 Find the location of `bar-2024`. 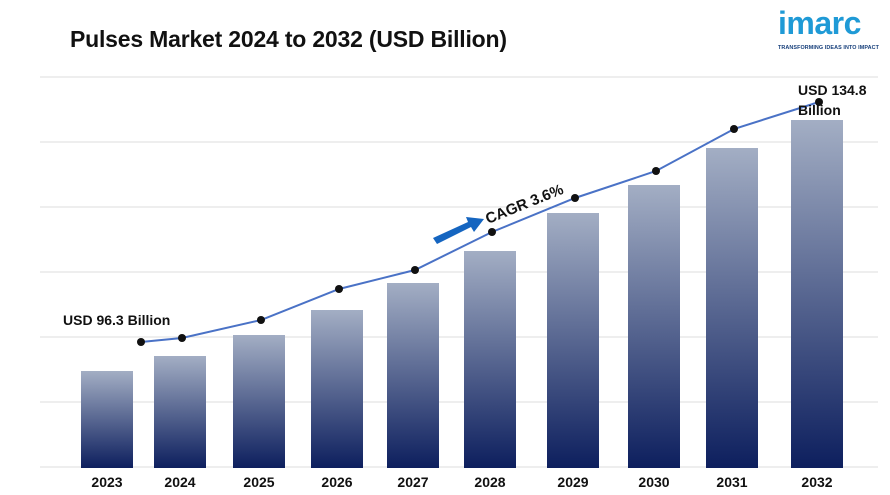

bar-2024 is located at coordinates (180, 412).